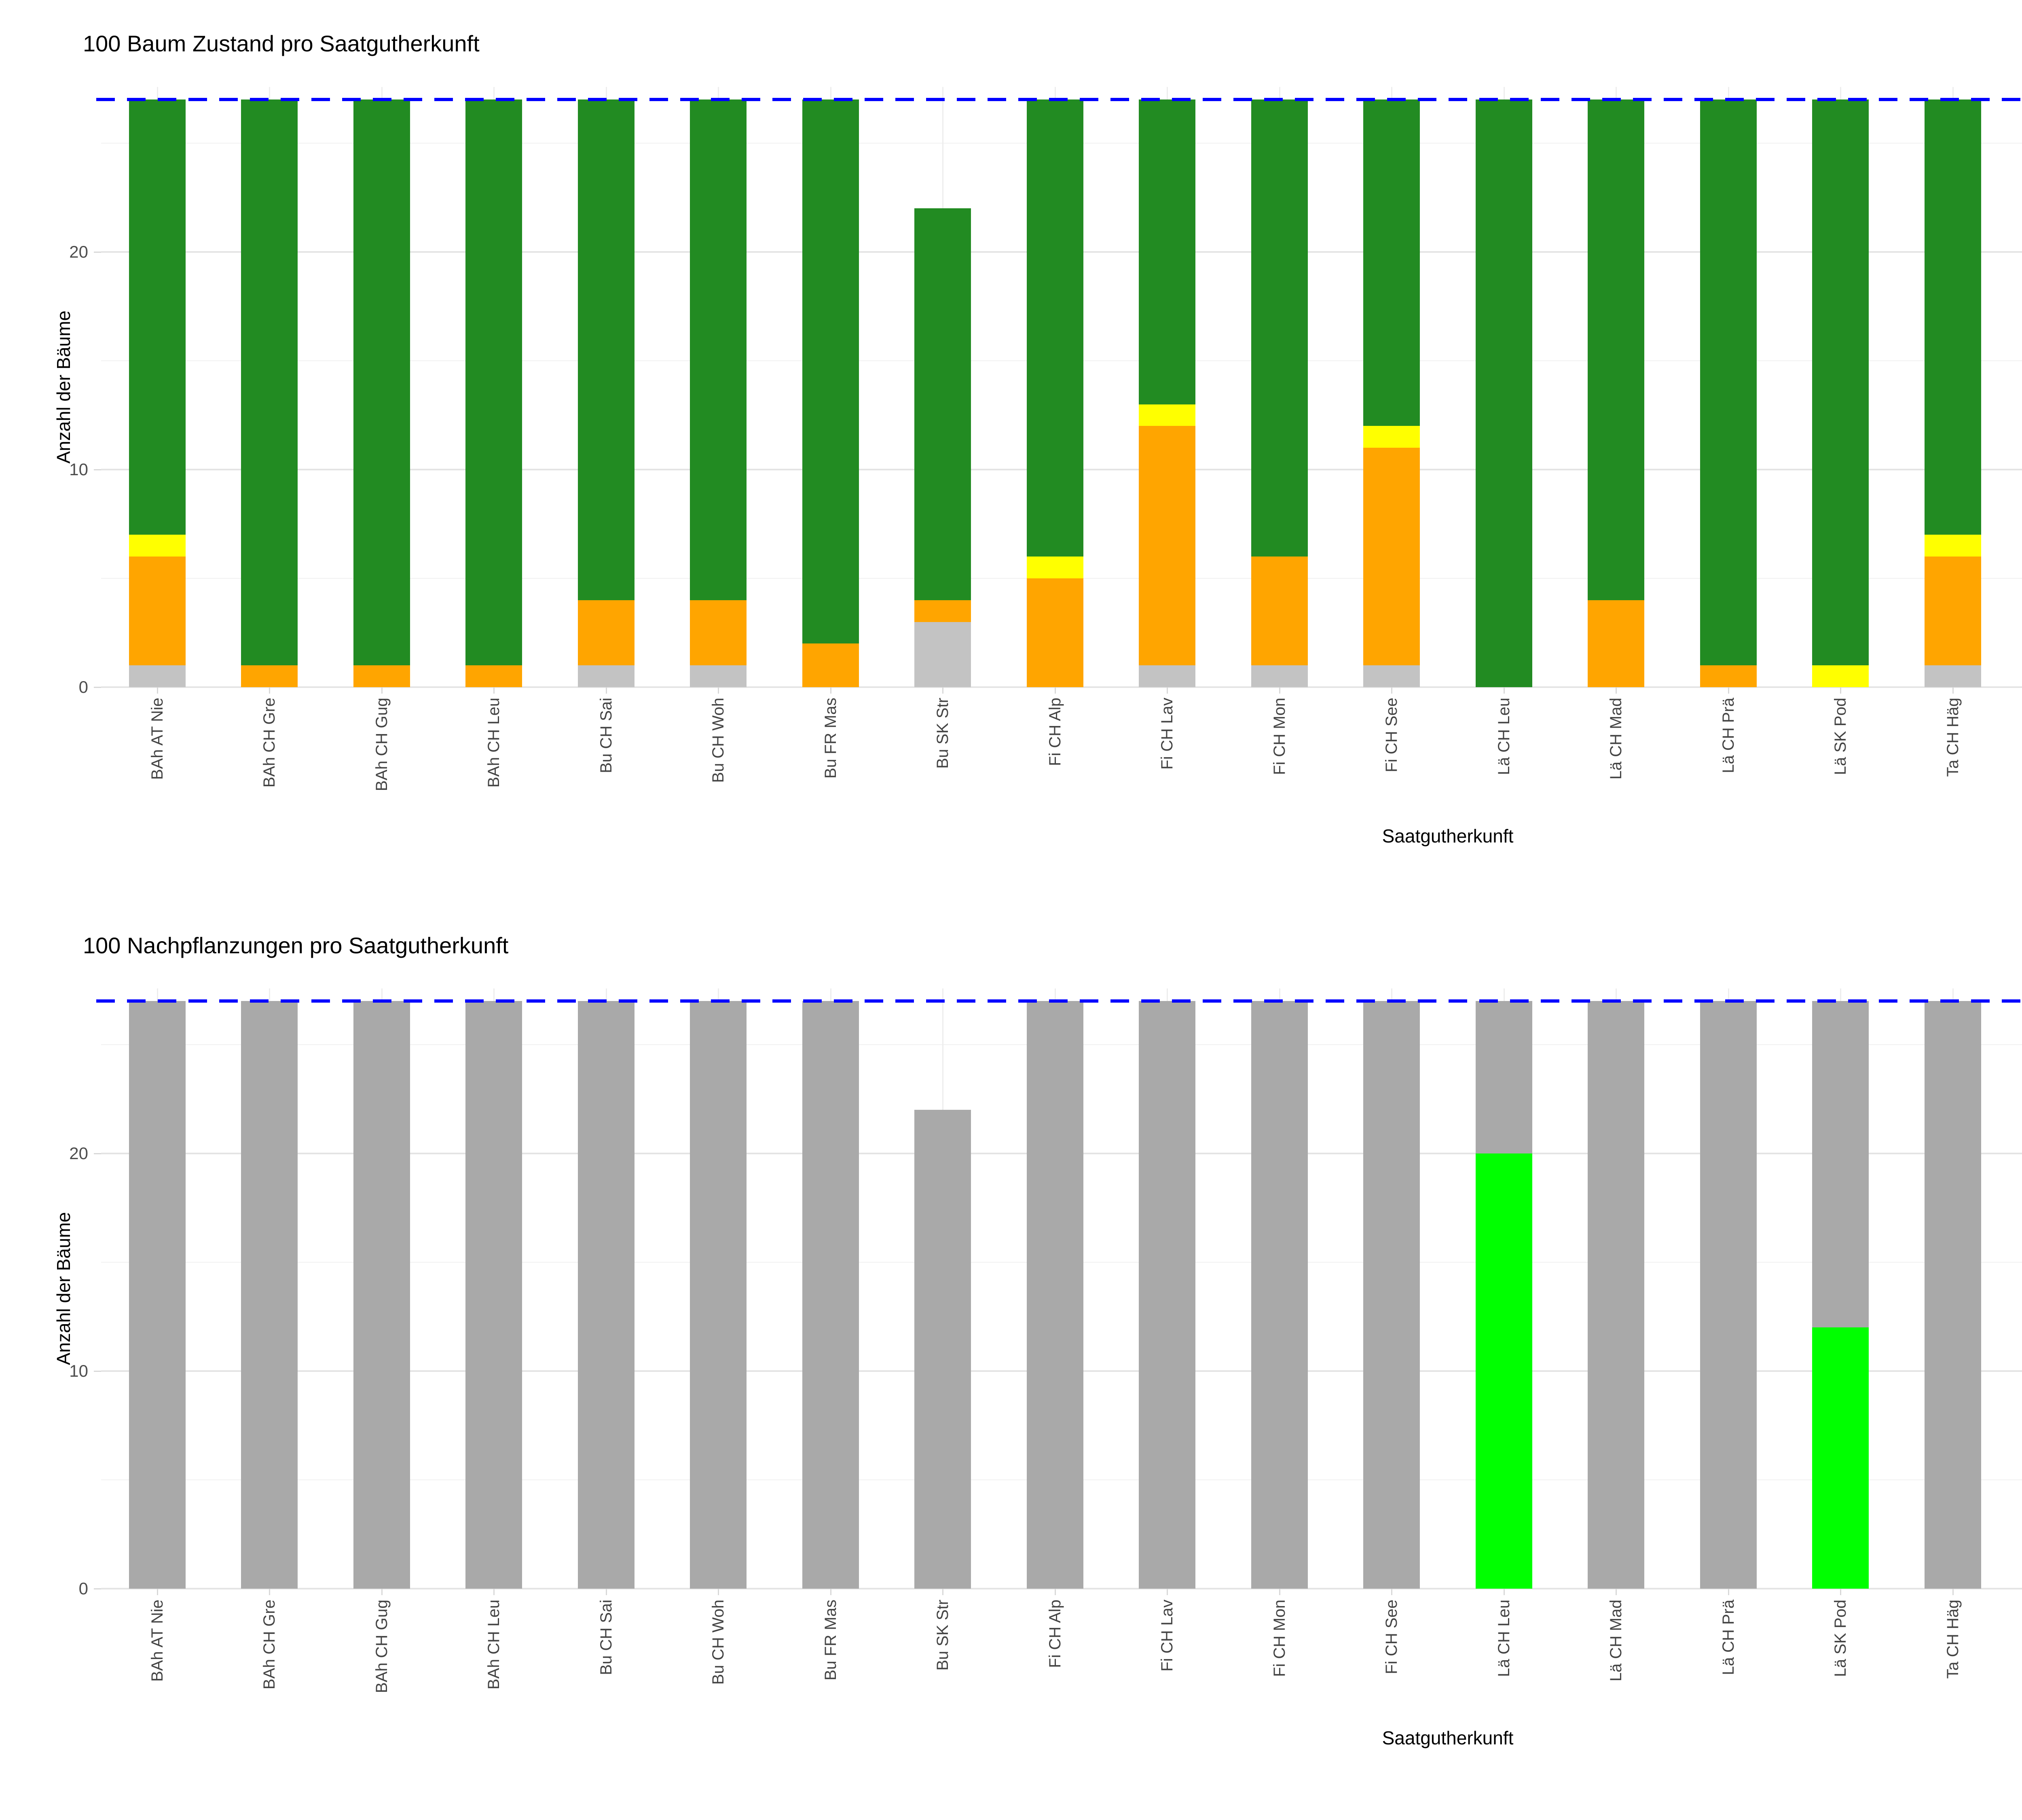 This screenshot has width=2022, height=1820. Describe the element at coordinates (281, 44) in the screenshot. I see `chart-title: 100 Baum Zustand pro Saatgutherkunft` at that location.